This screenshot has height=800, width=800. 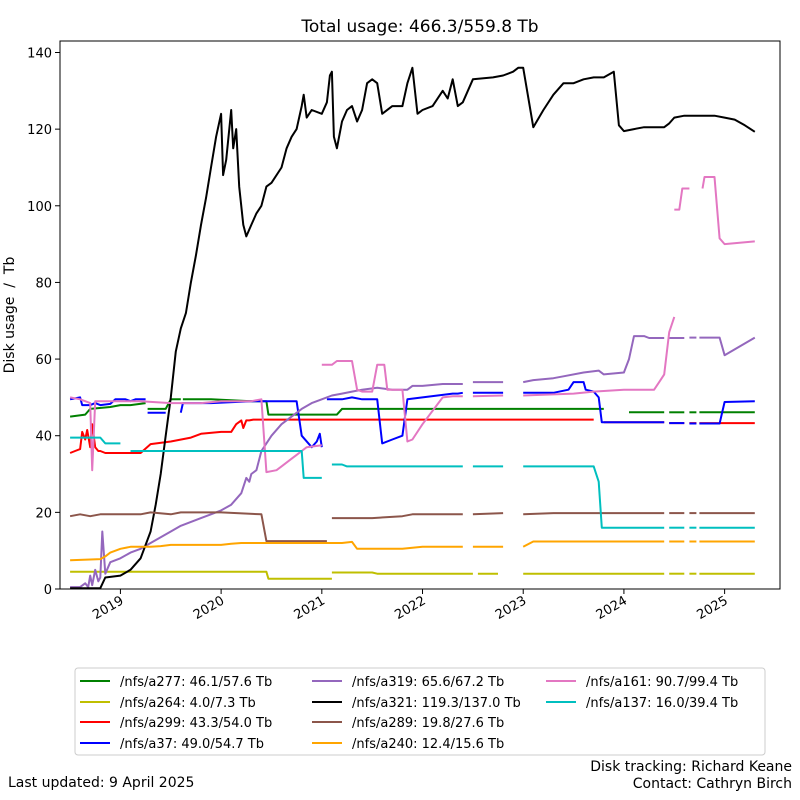 What do you see at coordinates (612, 608) in the screenshot?
I see `x-tick-label: 2024` at bounding box center [612, 608].